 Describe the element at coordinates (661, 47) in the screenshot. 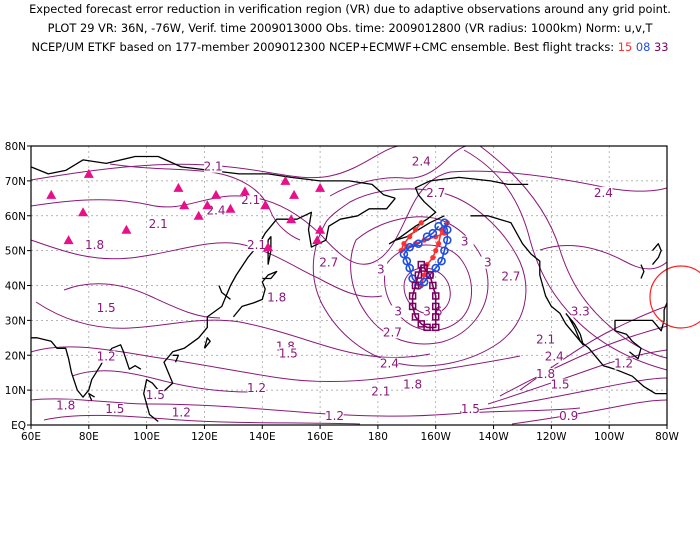

I see `track-label-33: 33` at that location.